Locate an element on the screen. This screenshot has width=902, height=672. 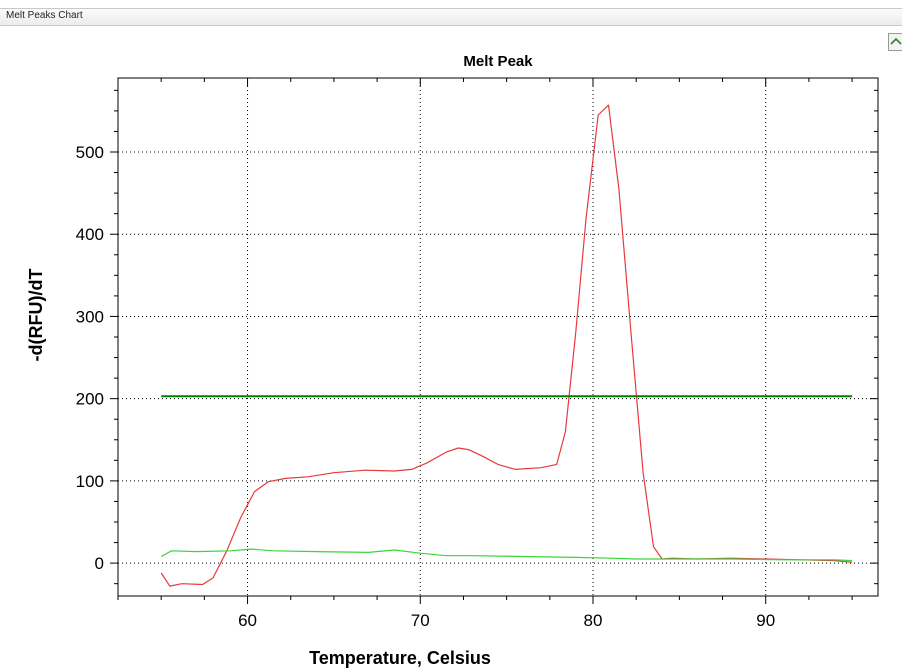
panel-tab: Melt Peaks Chart is located at coordinates (451, 17).